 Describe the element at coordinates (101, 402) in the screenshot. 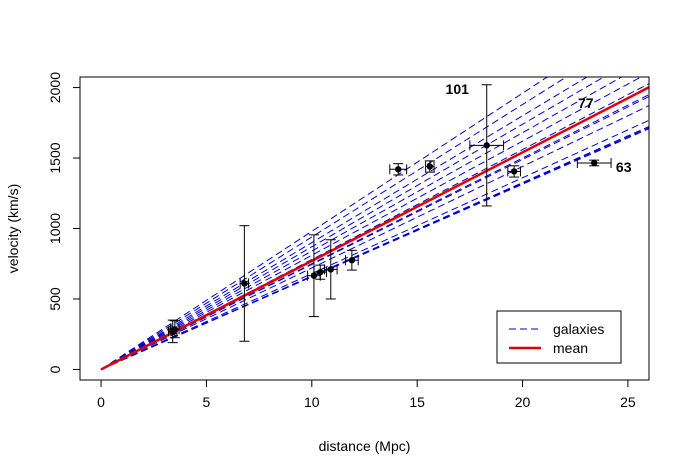

I see `x-tick-label: 0` at that location.